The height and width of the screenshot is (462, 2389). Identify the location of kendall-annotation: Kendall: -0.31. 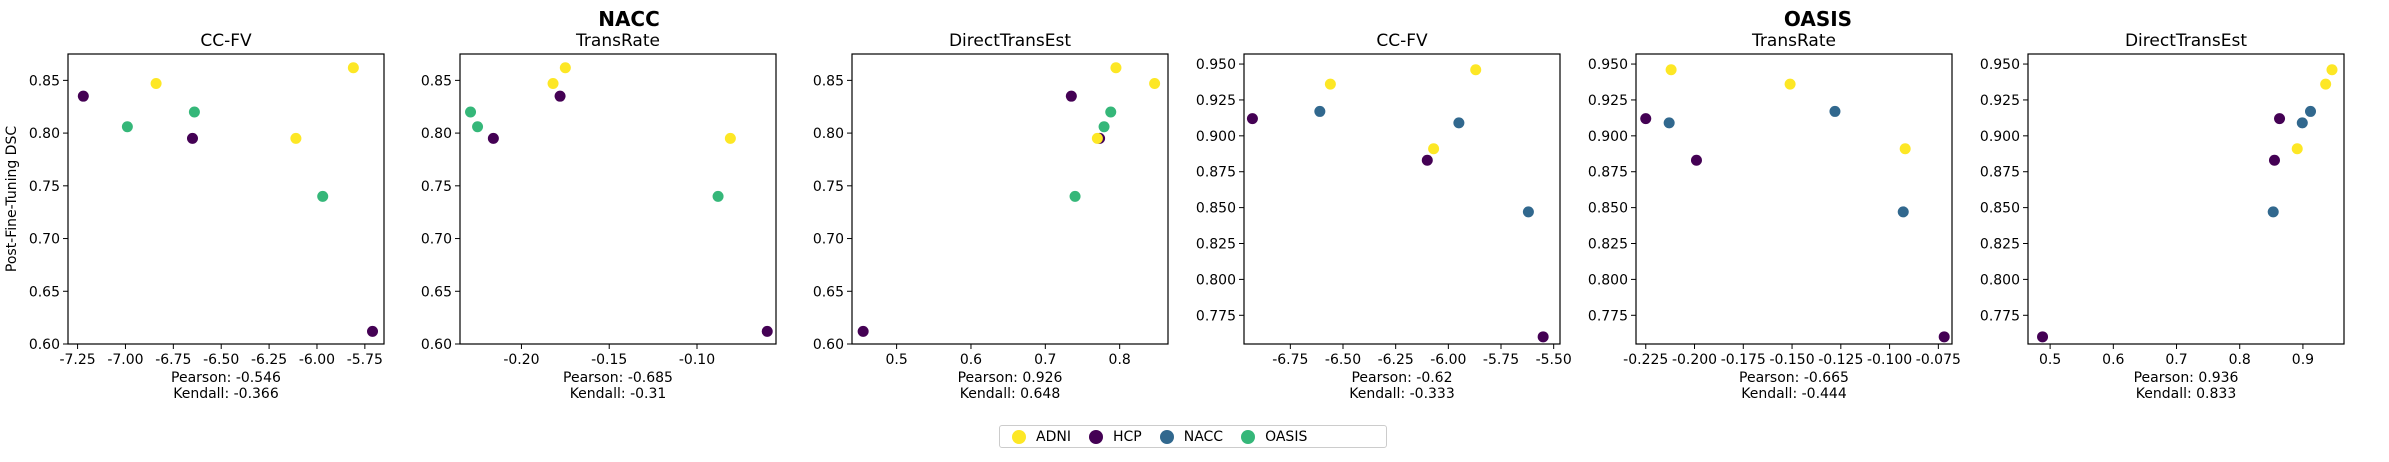
(618, 394).